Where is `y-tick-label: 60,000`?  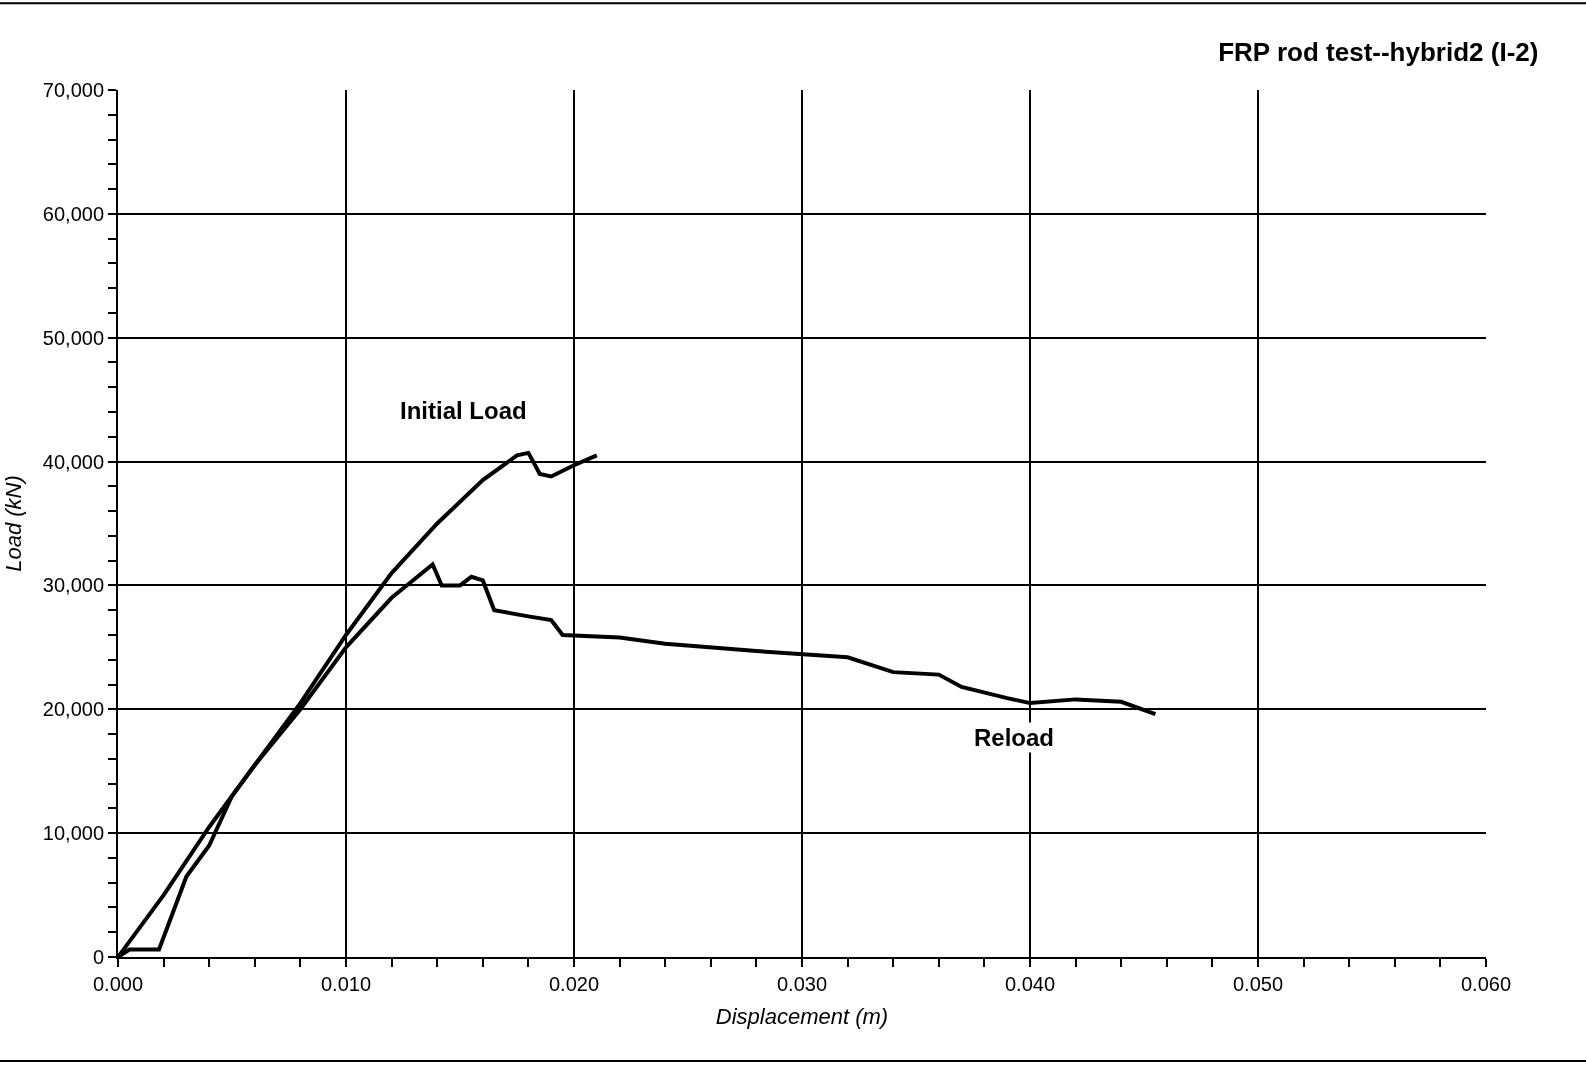
y-tick-label: 60,000 is located at coordinates (73, 213).